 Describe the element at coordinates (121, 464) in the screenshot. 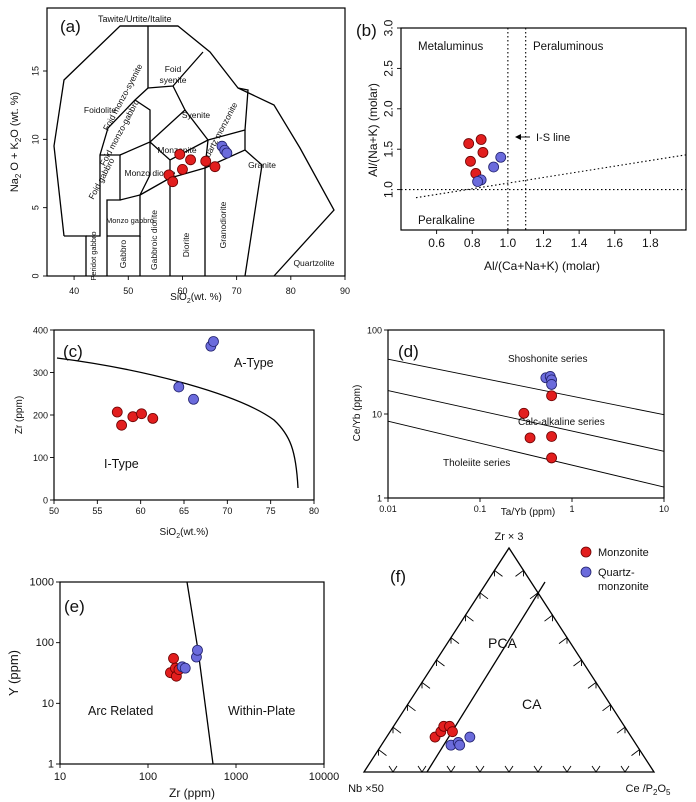

I see `field-i-type: I-Type` at that location.